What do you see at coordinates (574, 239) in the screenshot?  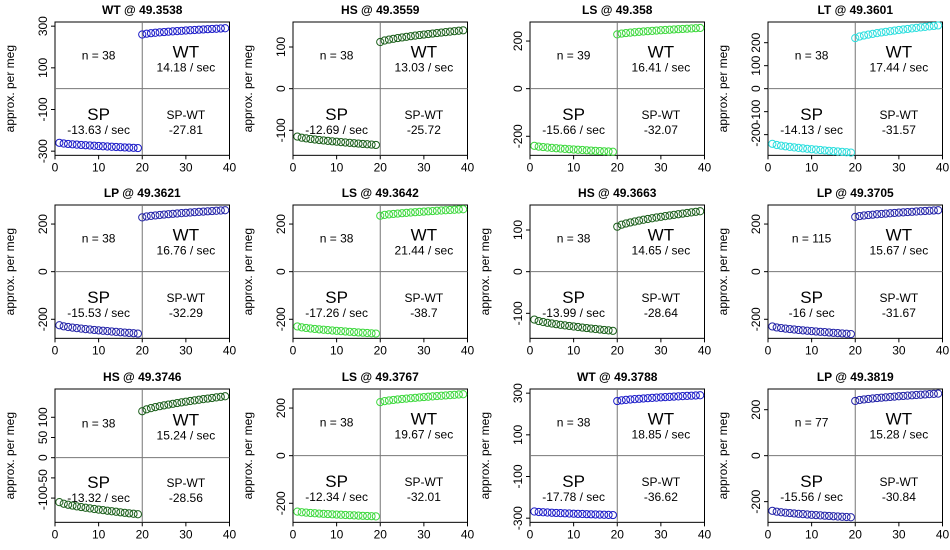 I see `n-count-label: n = 38` at bounding box center [574, 239].